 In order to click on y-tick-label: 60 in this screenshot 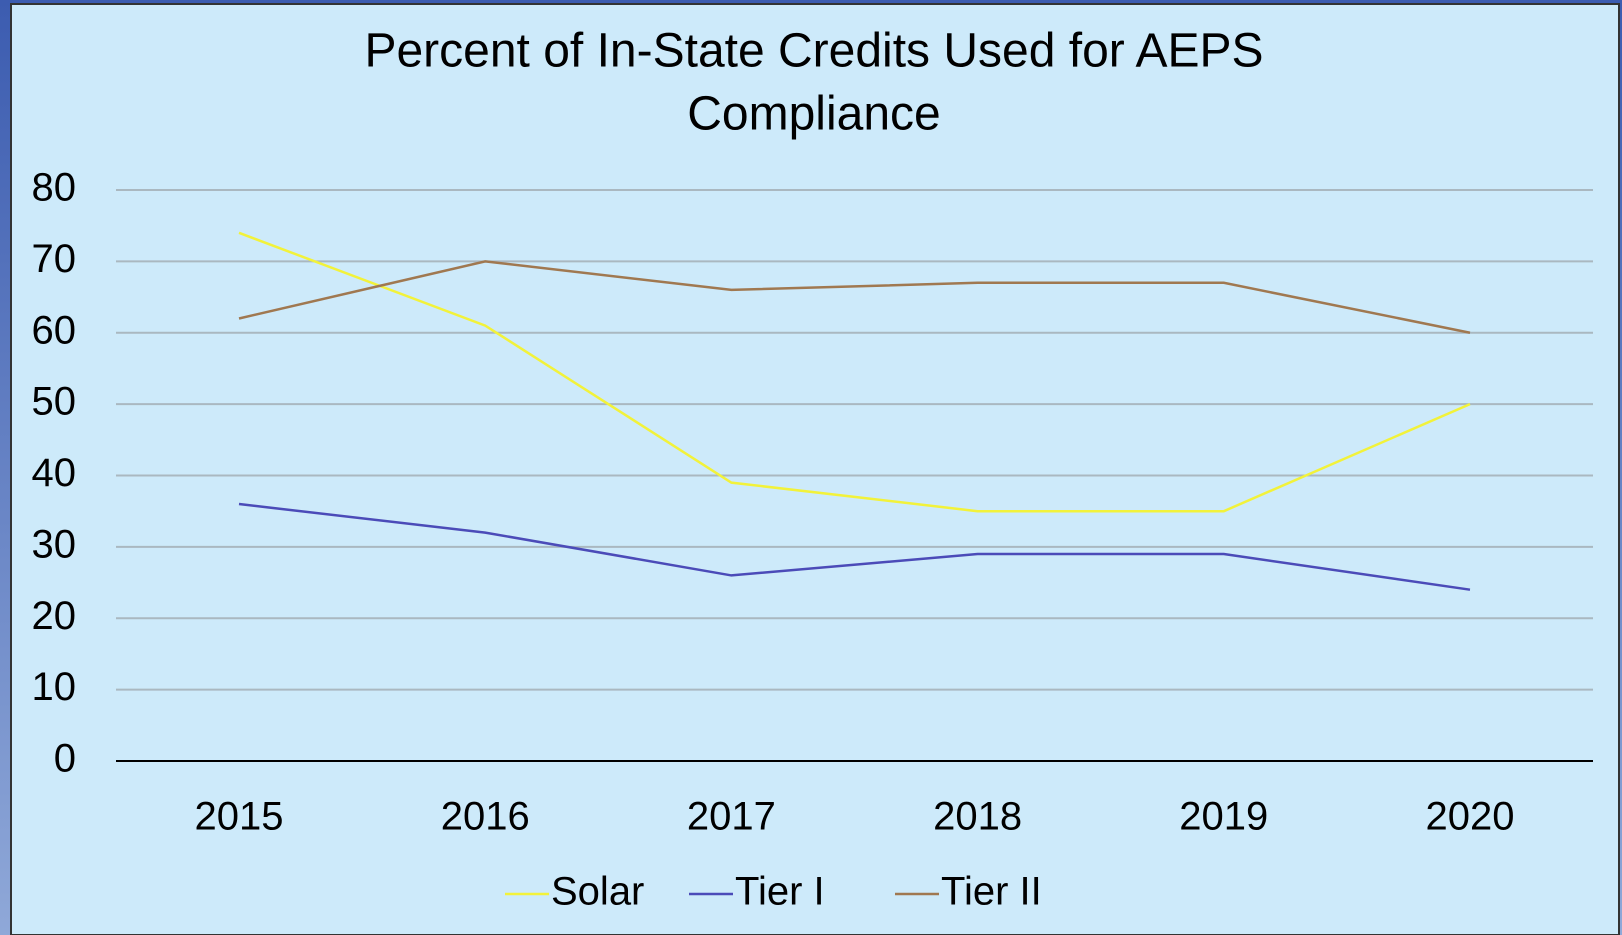, I will do `click(54, 330)`.